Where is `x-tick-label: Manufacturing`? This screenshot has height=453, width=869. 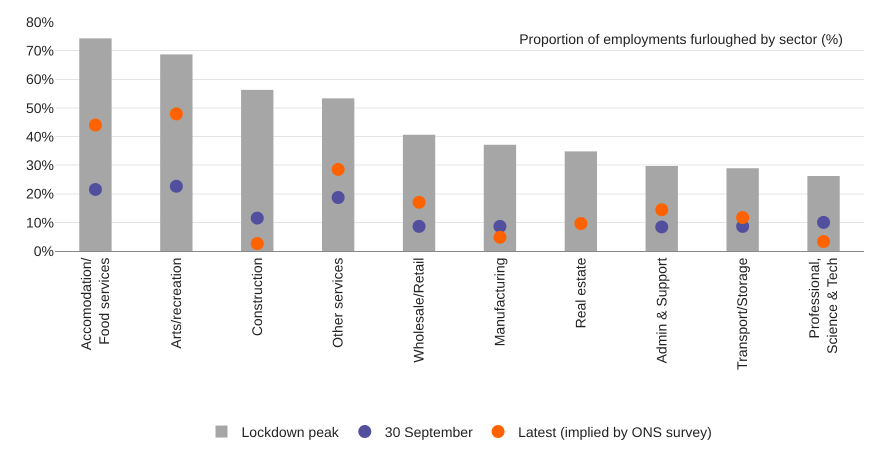
x-tick-label: Manufacturing is located at coordinates (500, 302).